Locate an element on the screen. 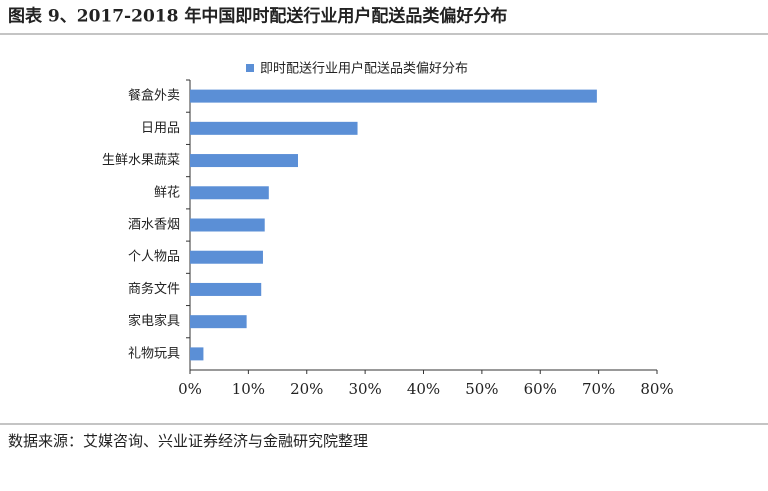 Image resolution: width=768 pixels, height=491 pixels. y-tick-label: 礼物玩具 is located at coordinates (154, 353).